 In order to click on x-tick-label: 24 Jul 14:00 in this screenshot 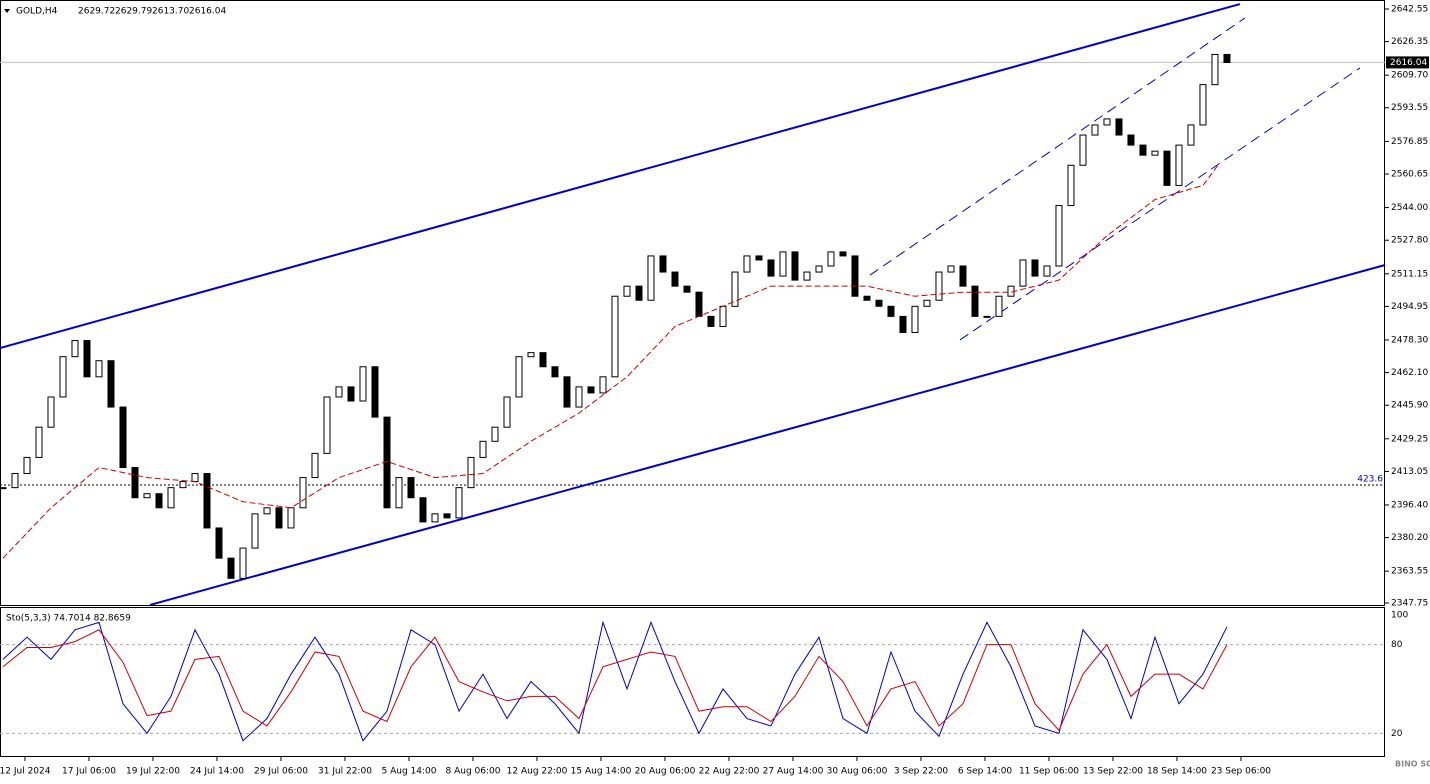, I will do `click(217, 772)`.